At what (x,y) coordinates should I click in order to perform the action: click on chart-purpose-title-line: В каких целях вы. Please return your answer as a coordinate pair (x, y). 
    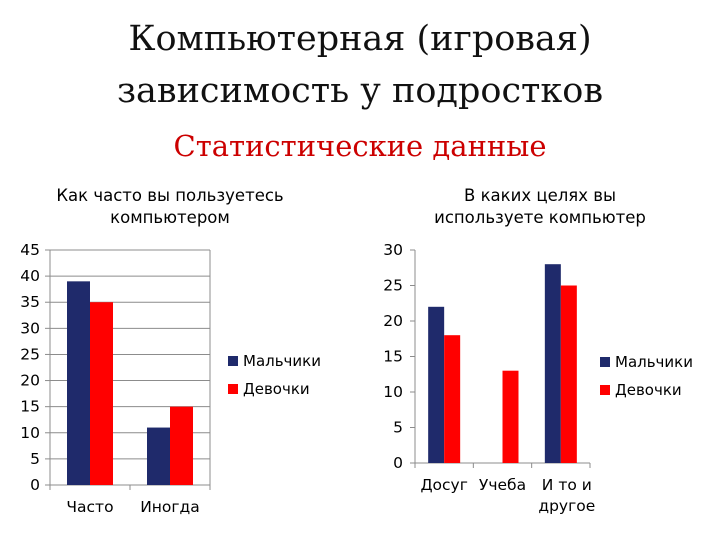
    Looking at the image, I should click on (540, 195).